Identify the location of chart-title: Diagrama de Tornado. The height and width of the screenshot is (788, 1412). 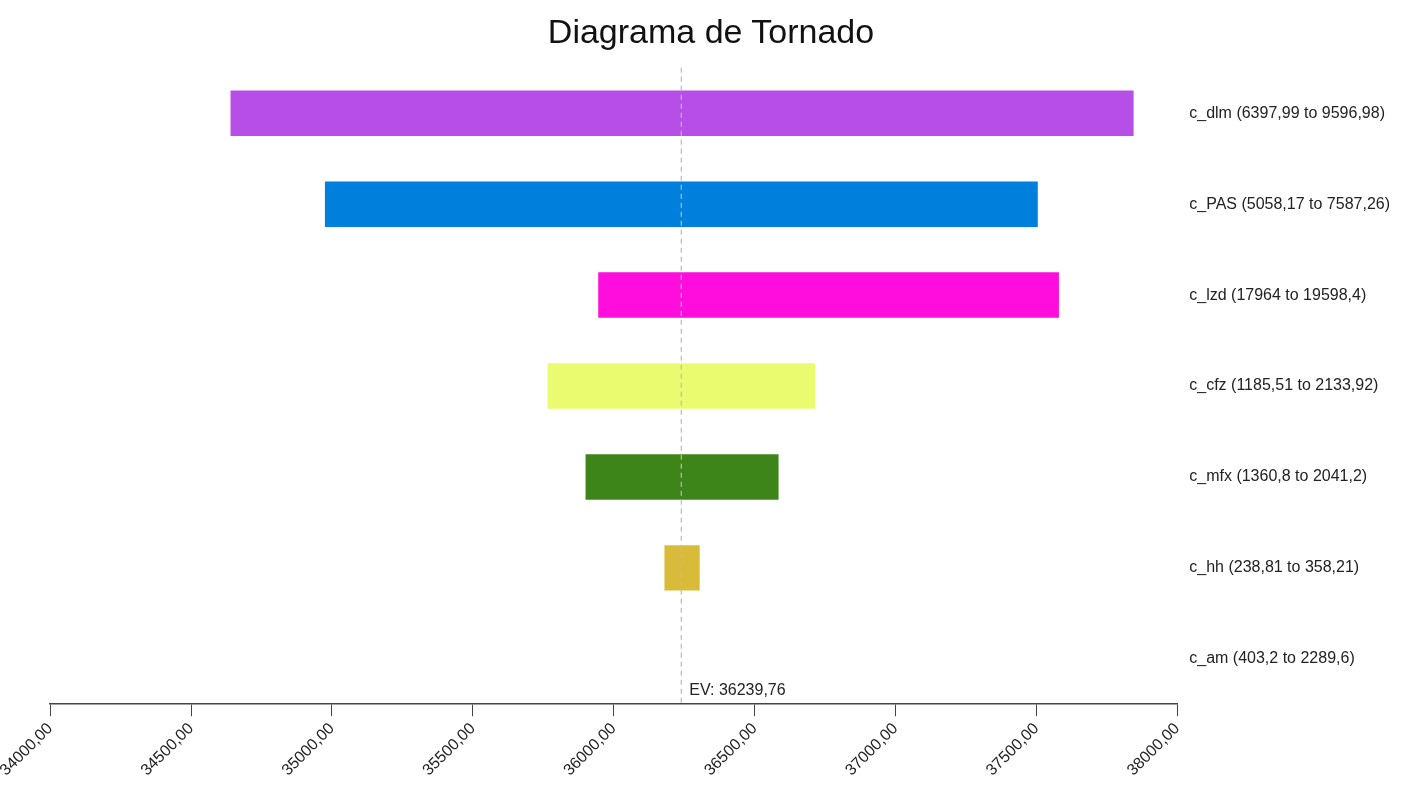
(711, 30).